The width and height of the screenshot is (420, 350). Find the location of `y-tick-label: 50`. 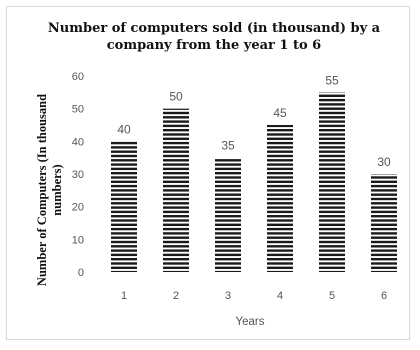

y-tick-label: 50 is located at coordinates (78, 110).